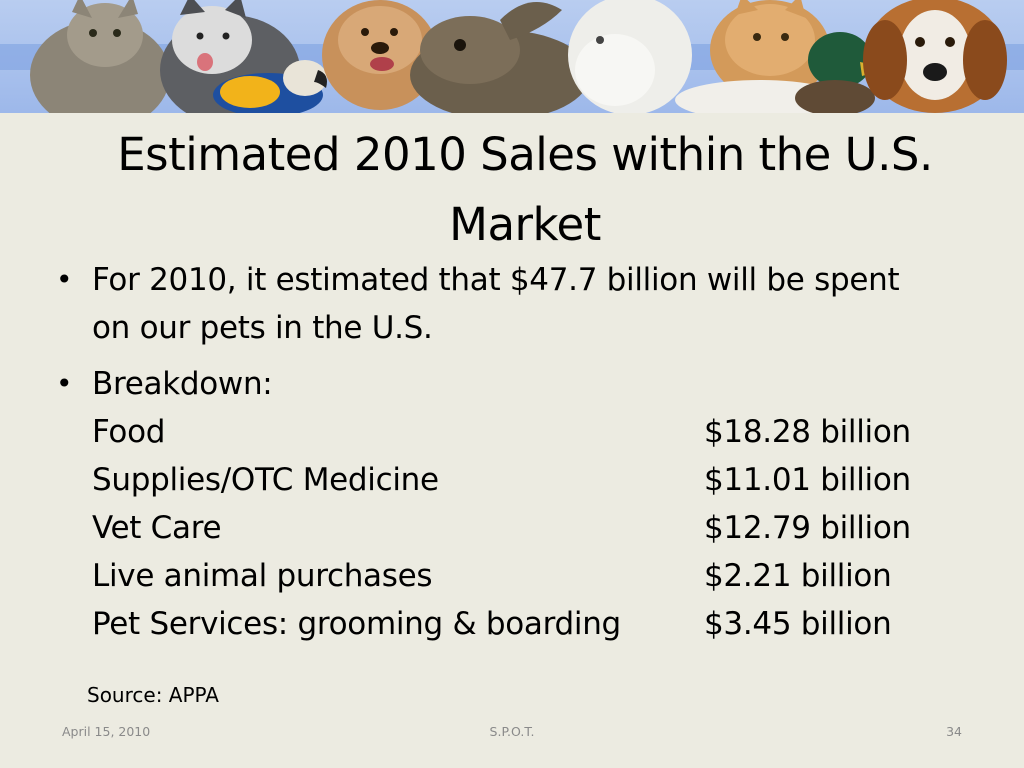  I want to click on source-citation: Source: APPA, so click(153, 695).